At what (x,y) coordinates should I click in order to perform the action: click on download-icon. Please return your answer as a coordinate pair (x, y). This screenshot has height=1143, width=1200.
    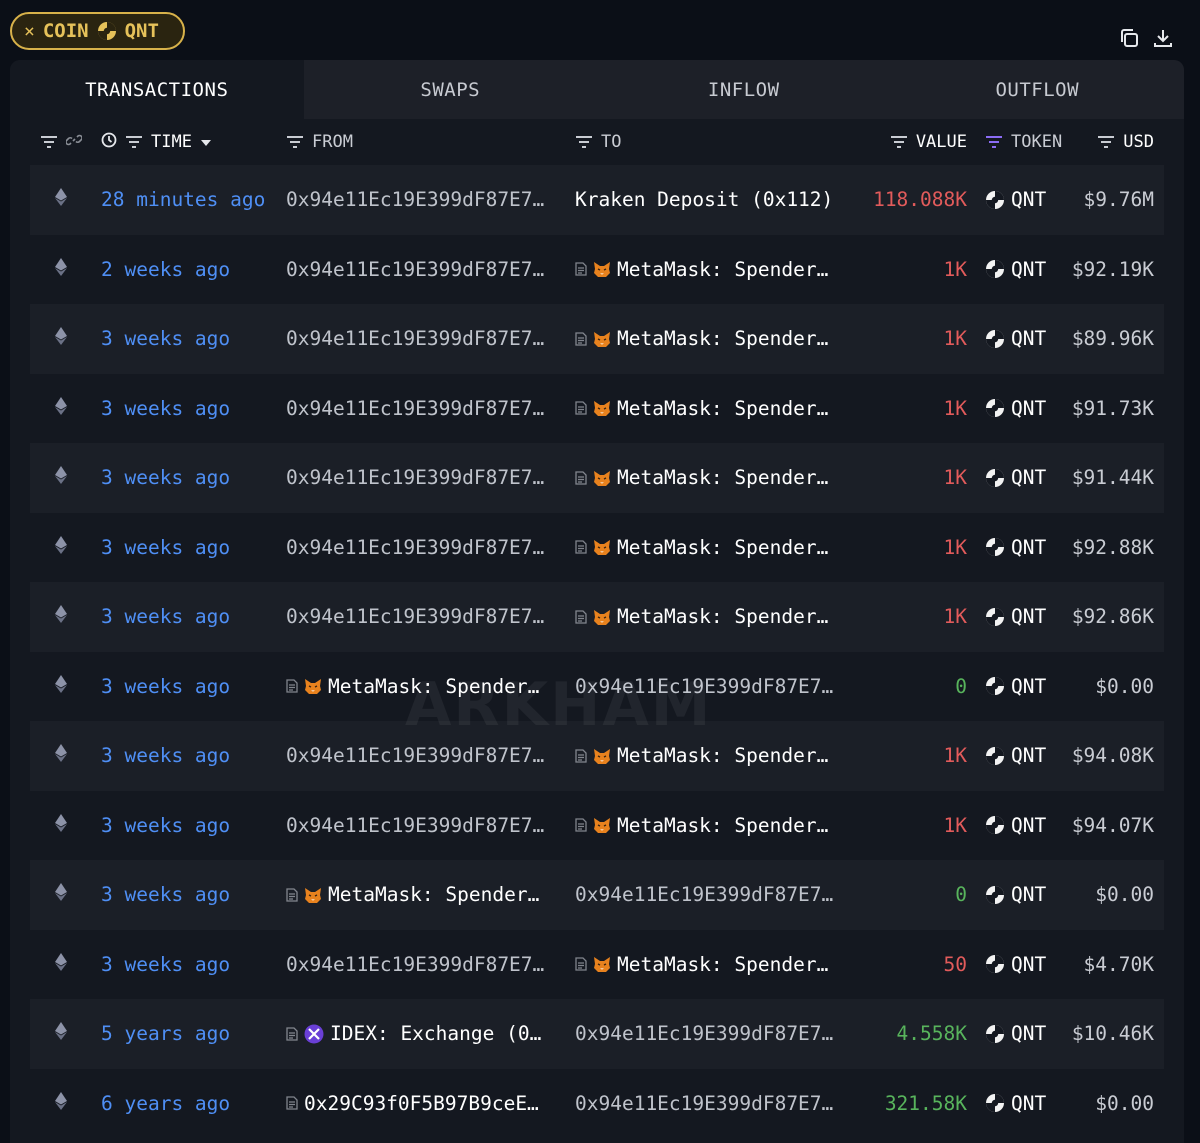
    Looking at the image, I should click on (1163, 38).